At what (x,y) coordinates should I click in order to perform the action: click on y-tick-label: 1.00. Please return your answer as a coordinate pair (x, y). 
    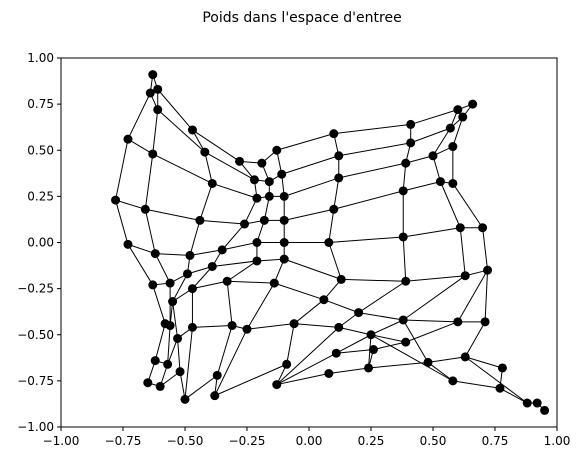
    Looking at the image, I should click on (40, 58).